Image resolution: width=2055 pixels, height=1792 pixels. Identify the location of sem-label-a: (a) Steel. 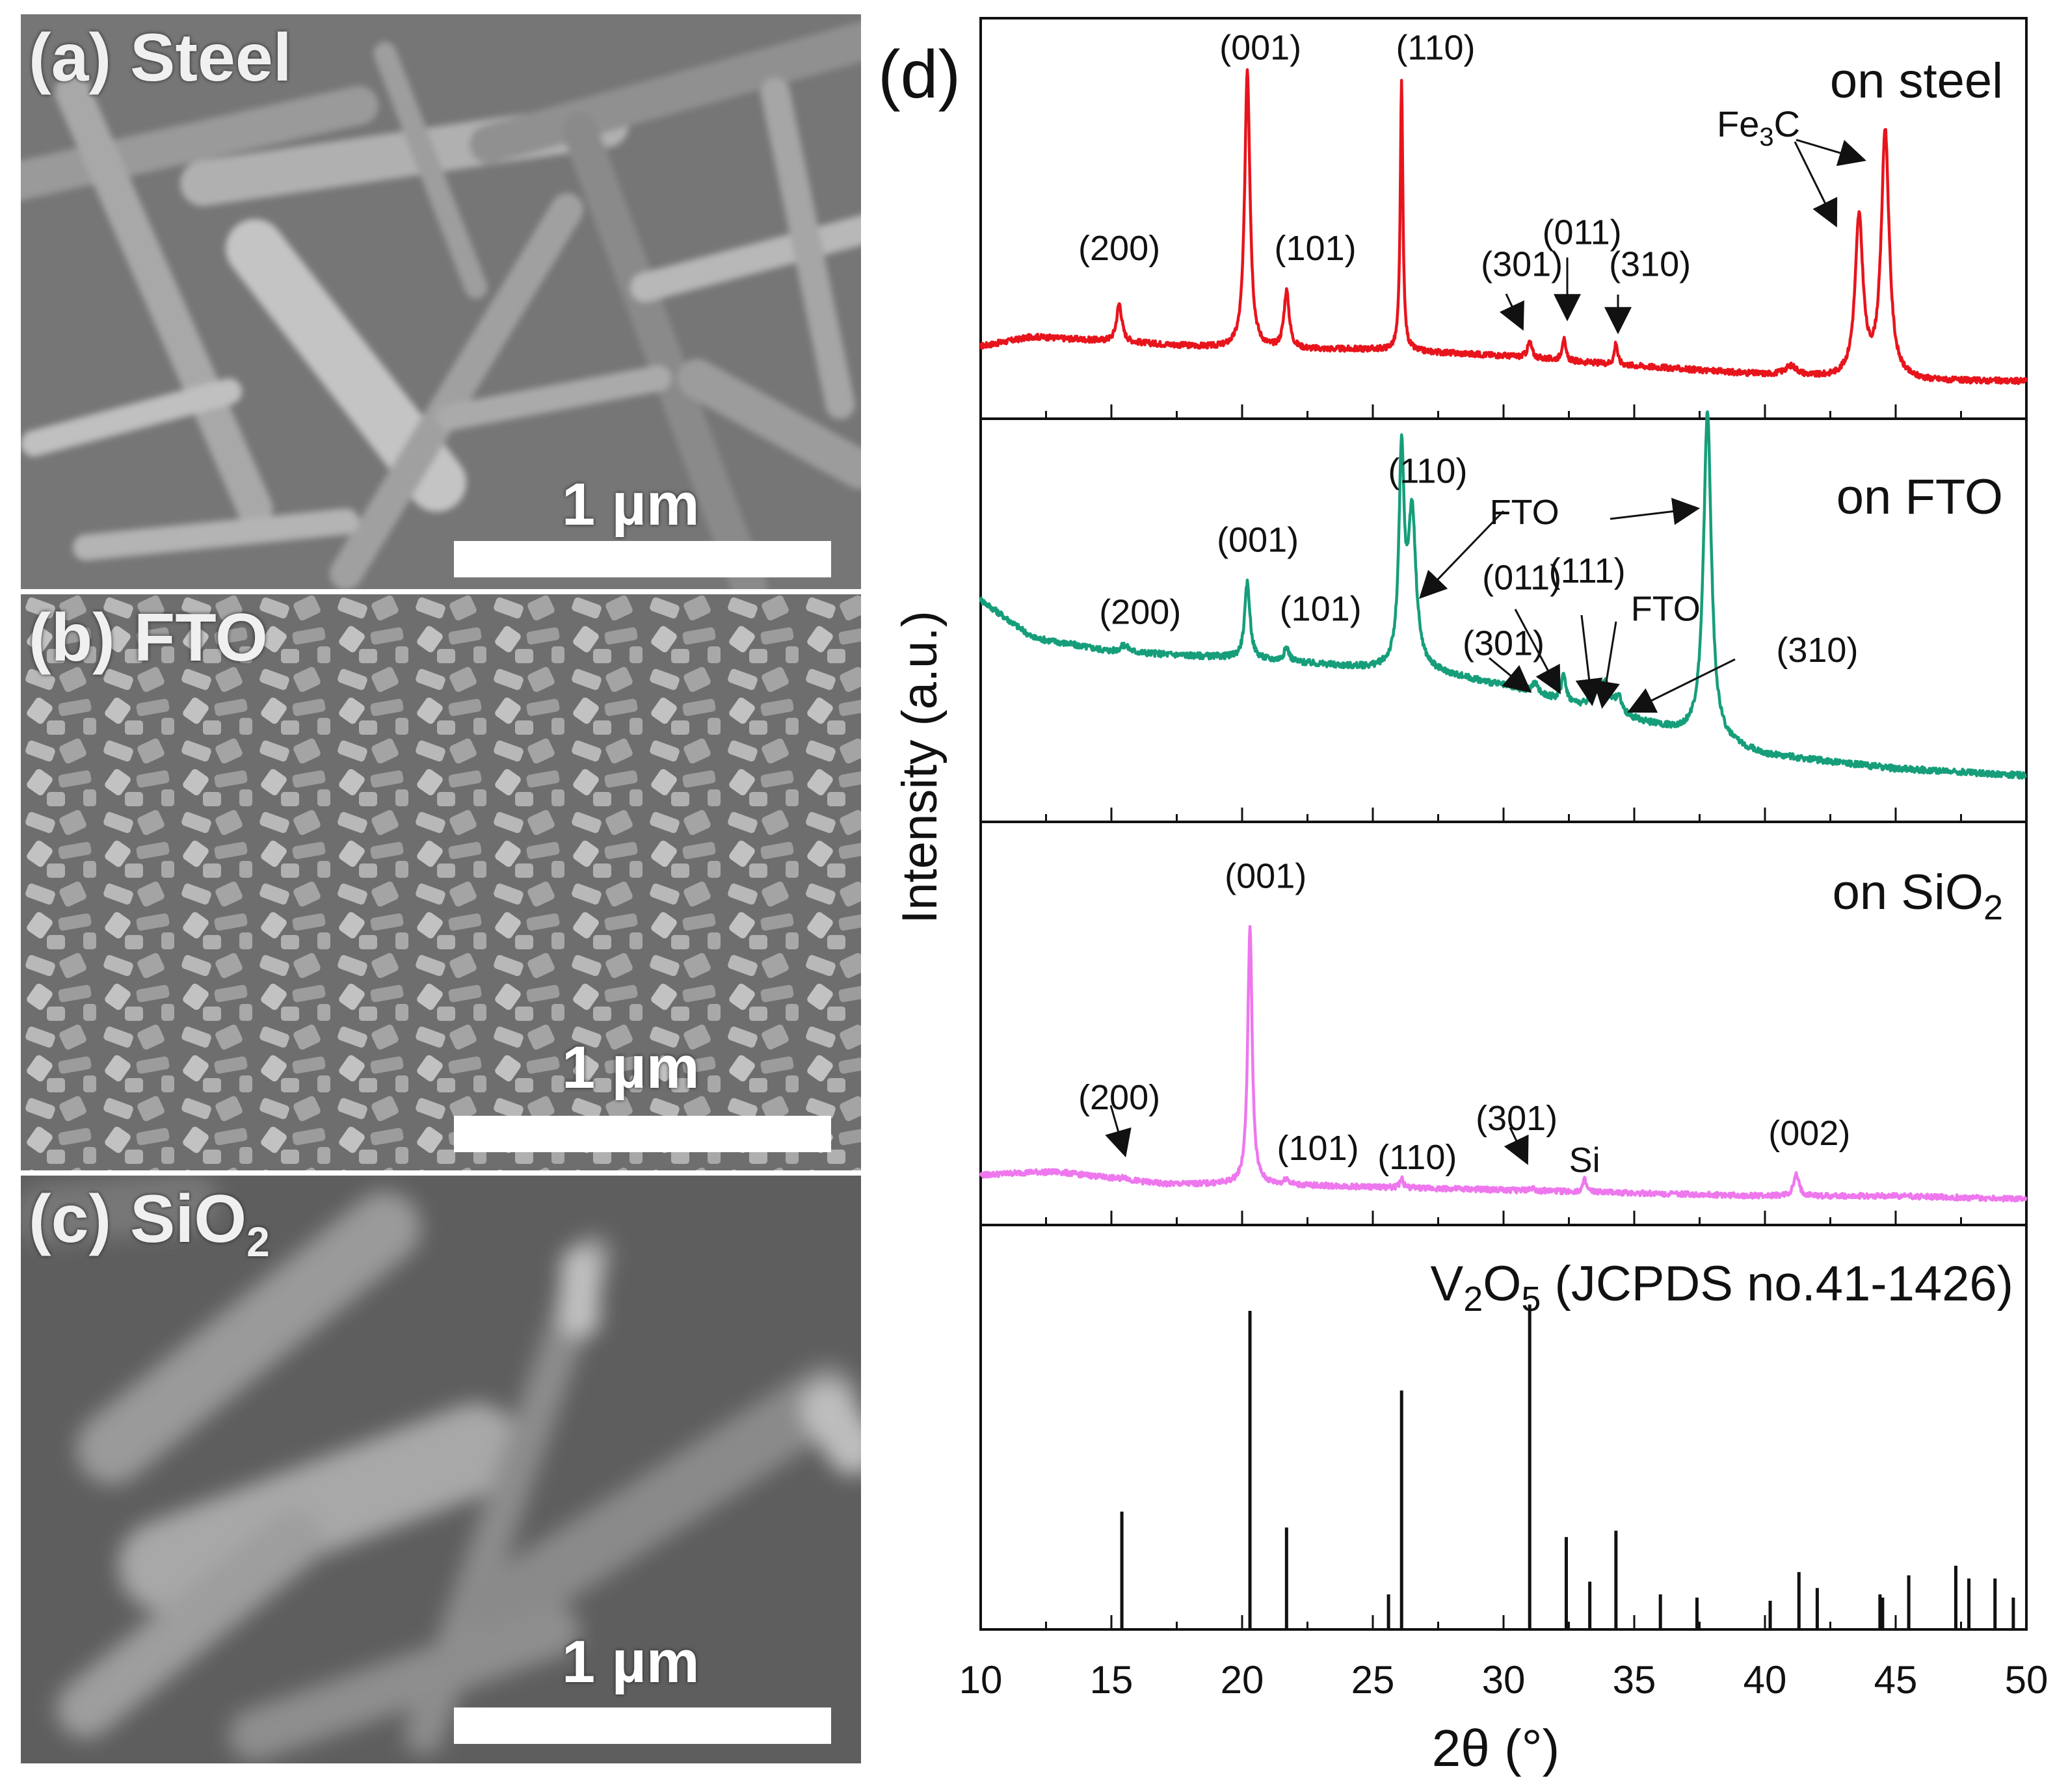
(160, 58).